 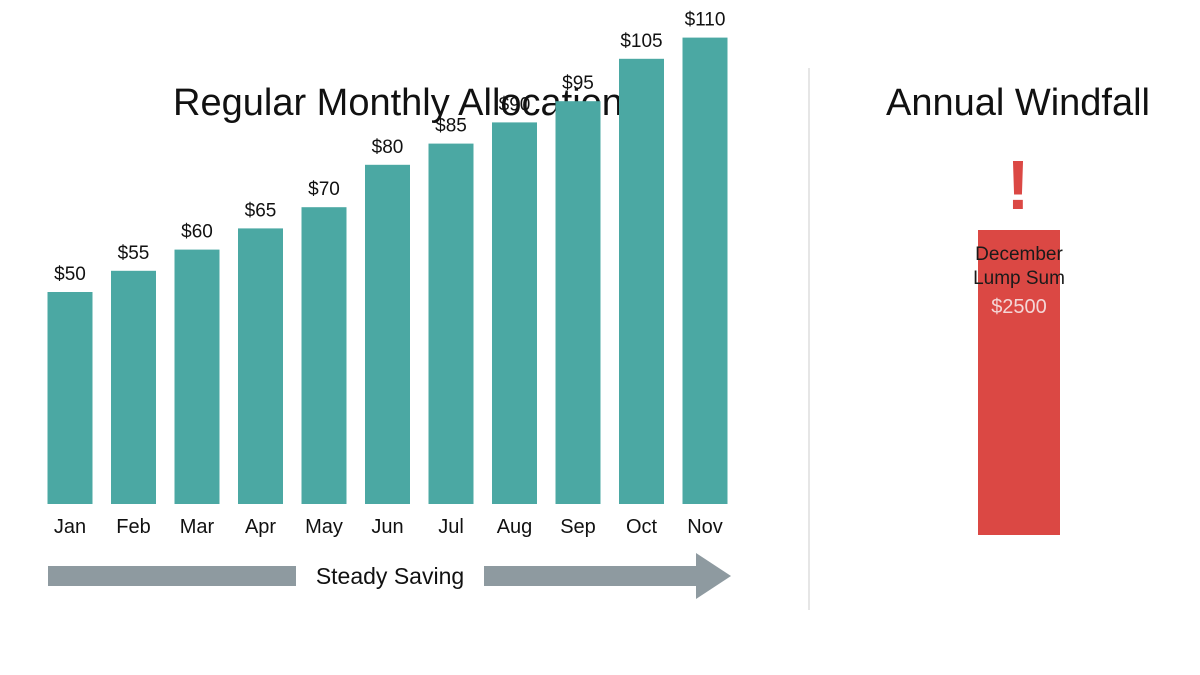 I want to click on value-label-nov: $110, so click(x=705, y=20).